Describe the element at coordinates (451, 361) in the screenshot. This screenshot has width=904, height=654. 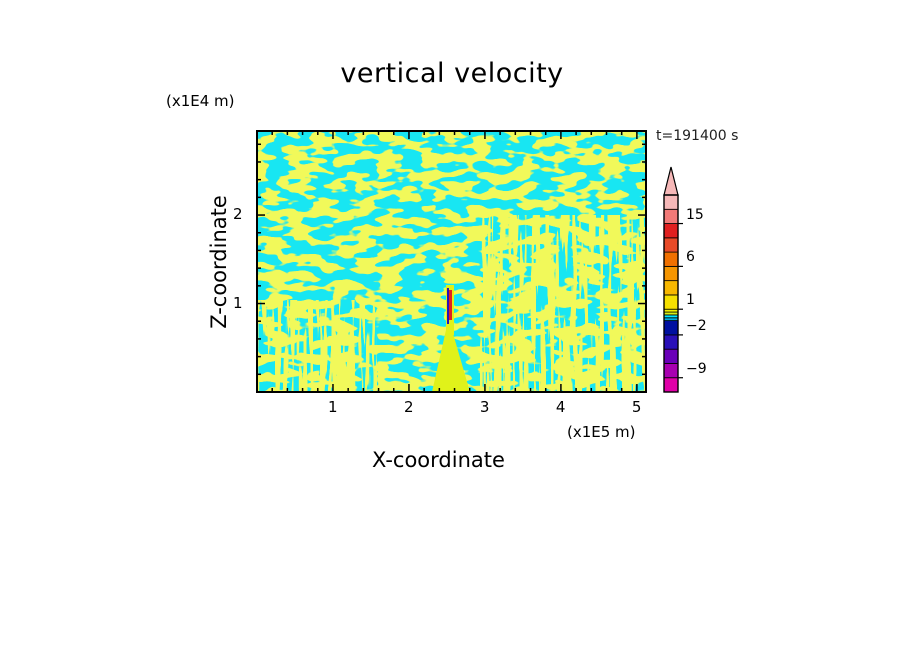
I see `updraft-plume` at that location.